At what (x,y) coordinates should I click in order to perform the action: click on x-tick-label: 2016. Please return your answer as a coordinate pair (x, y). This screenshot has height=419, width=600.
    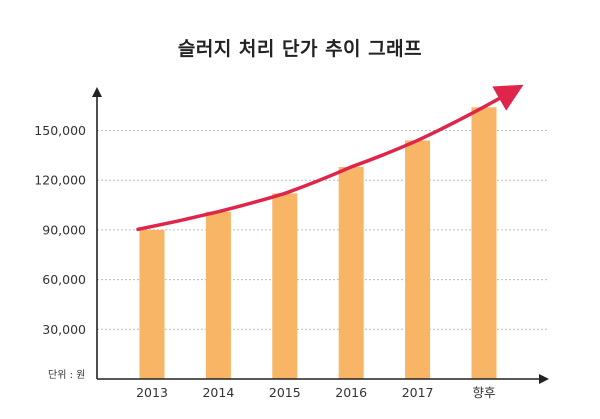
    Looking at the image, I should click on (351, 392).